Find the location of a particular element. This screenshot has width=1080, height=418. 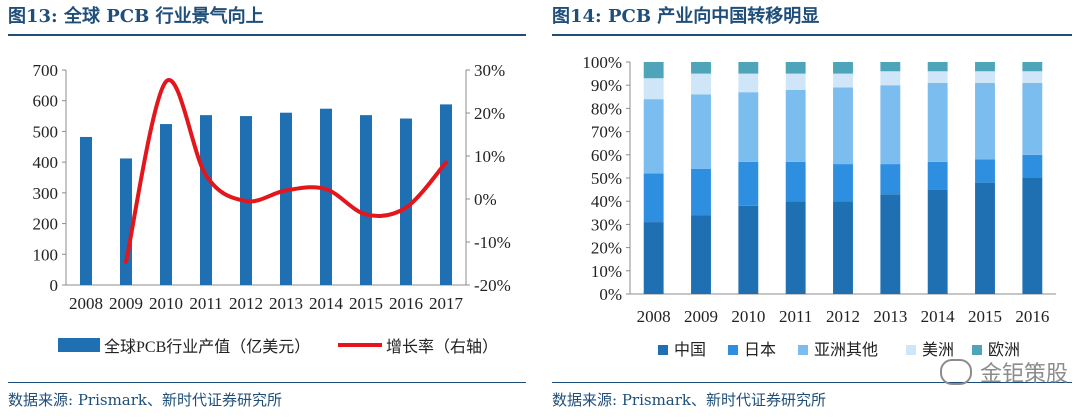

legend-label-4: 欧洲 is located at coordinates (1004, 350).